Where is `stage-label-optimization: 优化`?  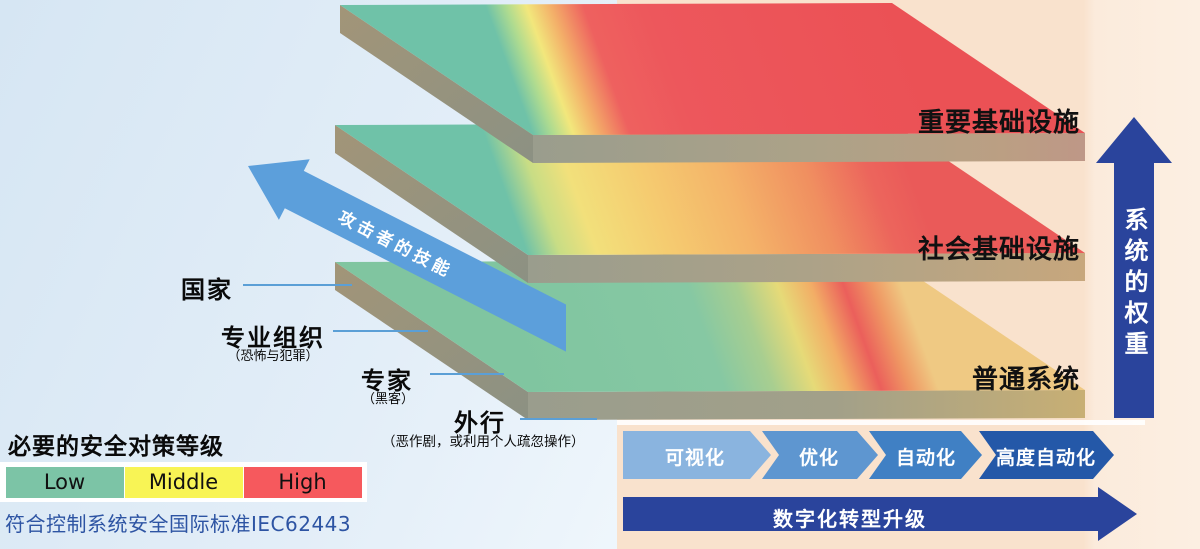 stage-label-optimization: 优化 is located at coordinates (818, 458).